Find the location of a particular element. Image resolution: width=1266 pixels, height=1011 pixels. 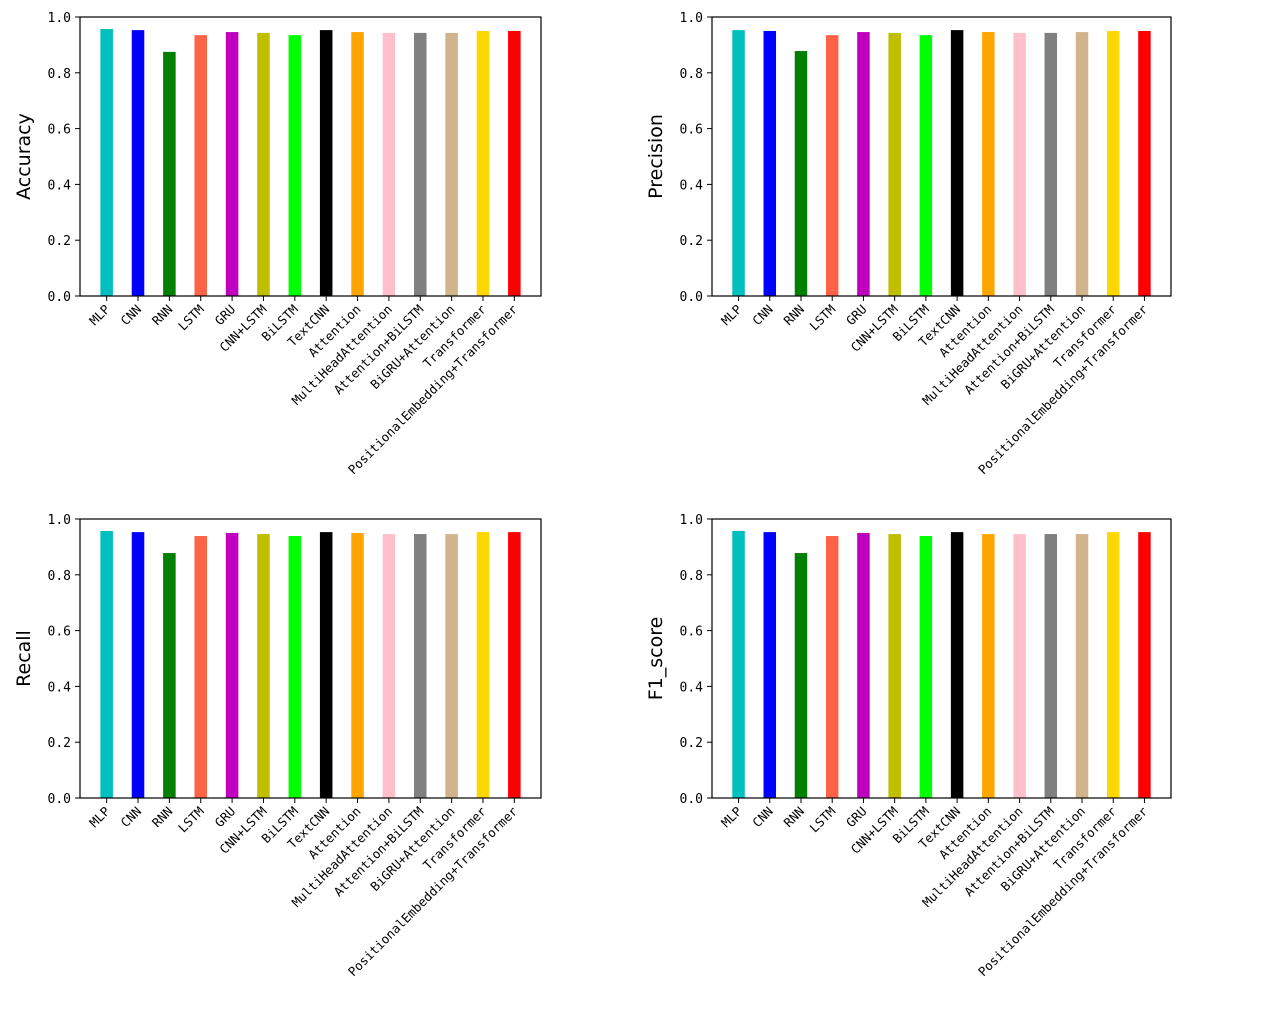

y-axis-label: Recall is located at coordinates (24, 658).